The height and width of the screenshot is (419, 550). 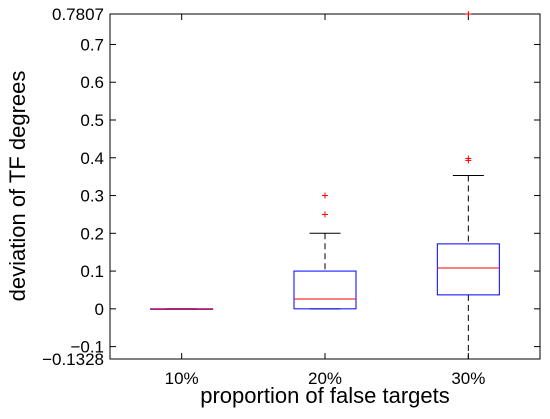 What do you see at coordinates (468, 378) in the screenshot?
I see `x-tick-label: 30%` at bounding box center [468, 378].